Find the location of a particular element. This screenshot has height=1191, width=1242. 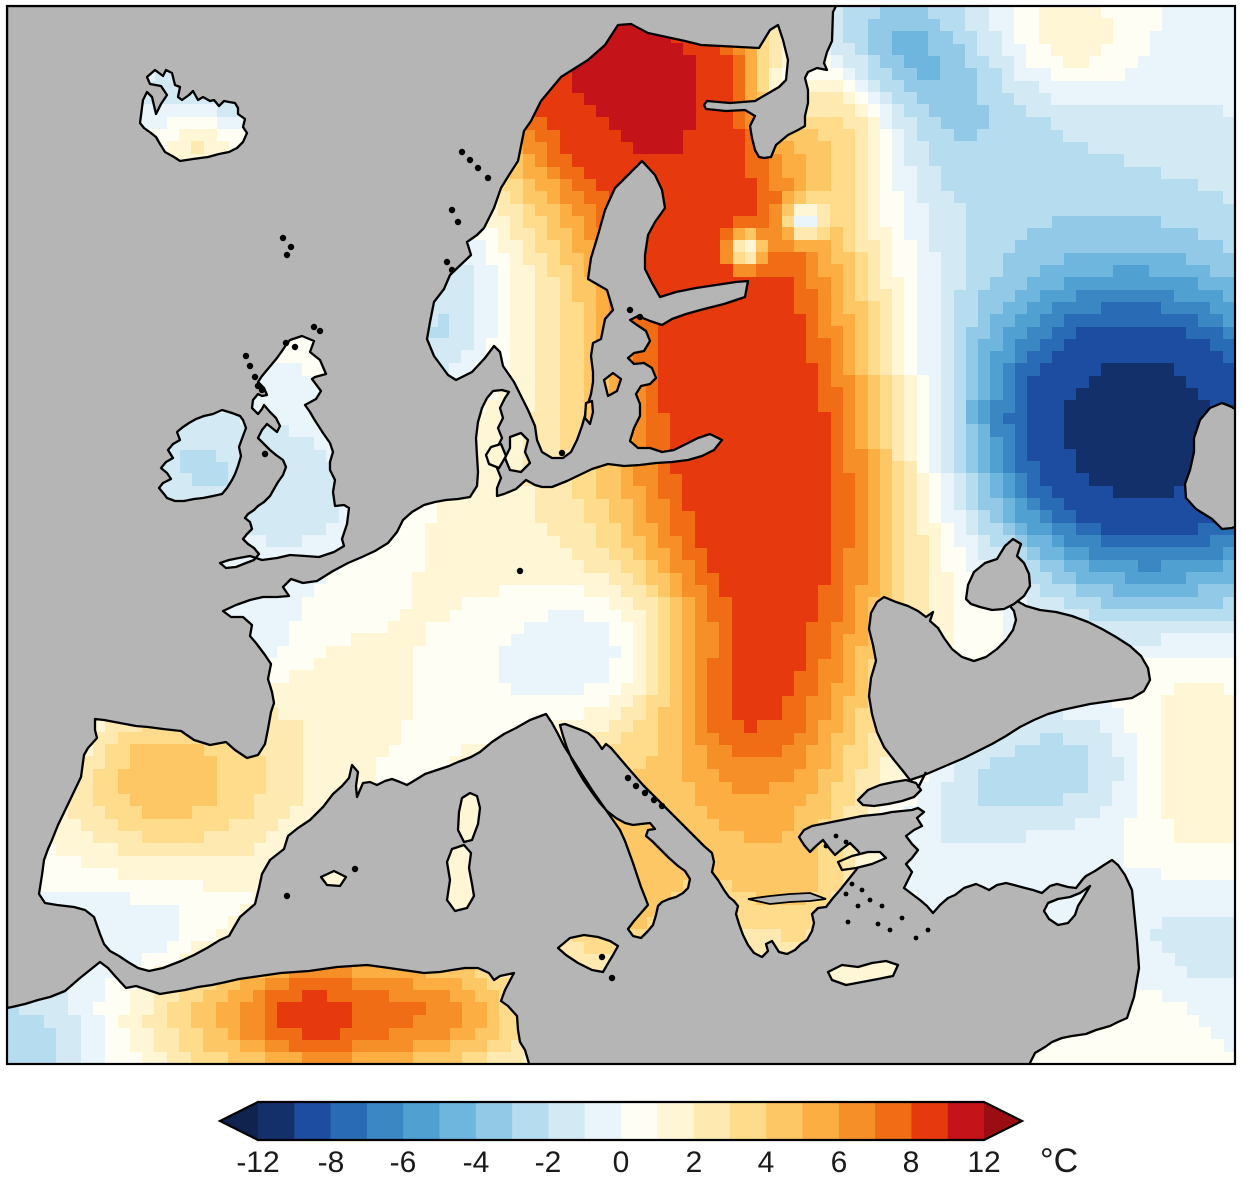

svg-text: -4 is located at coordinates (476, 1162).